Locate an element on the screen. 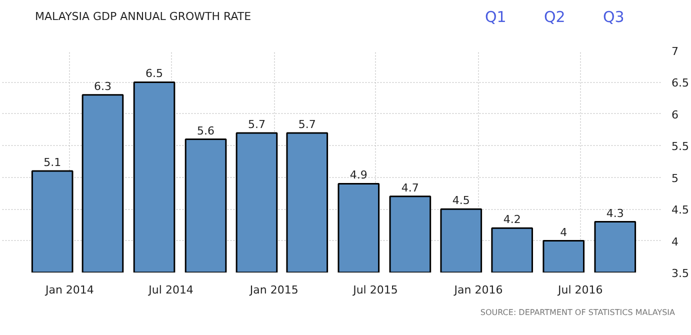 The width and height of the screenshot is (691, 335). y-tick-label: 6 is located at coordinates (675, 115).